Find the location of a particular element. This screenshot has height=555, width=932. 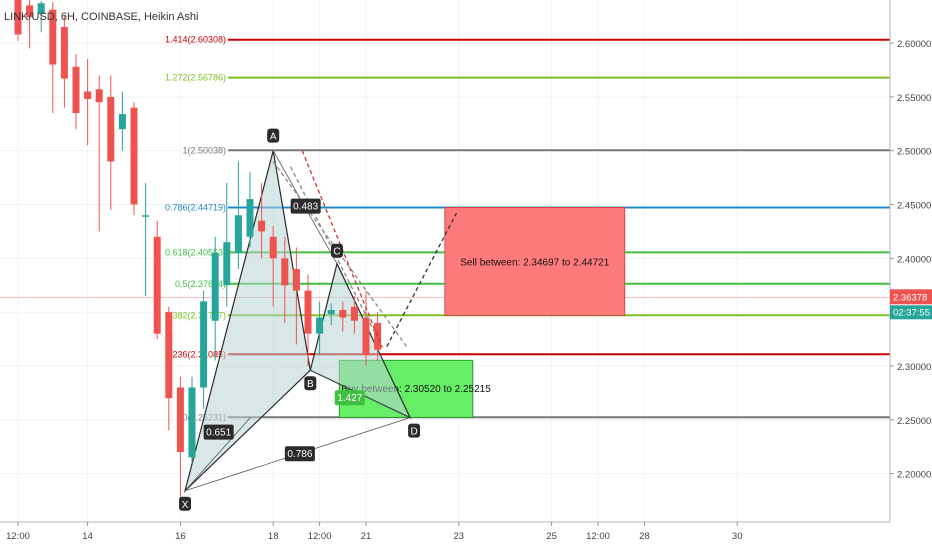

pattern-point-label: X is located at coordinates (185, 505).